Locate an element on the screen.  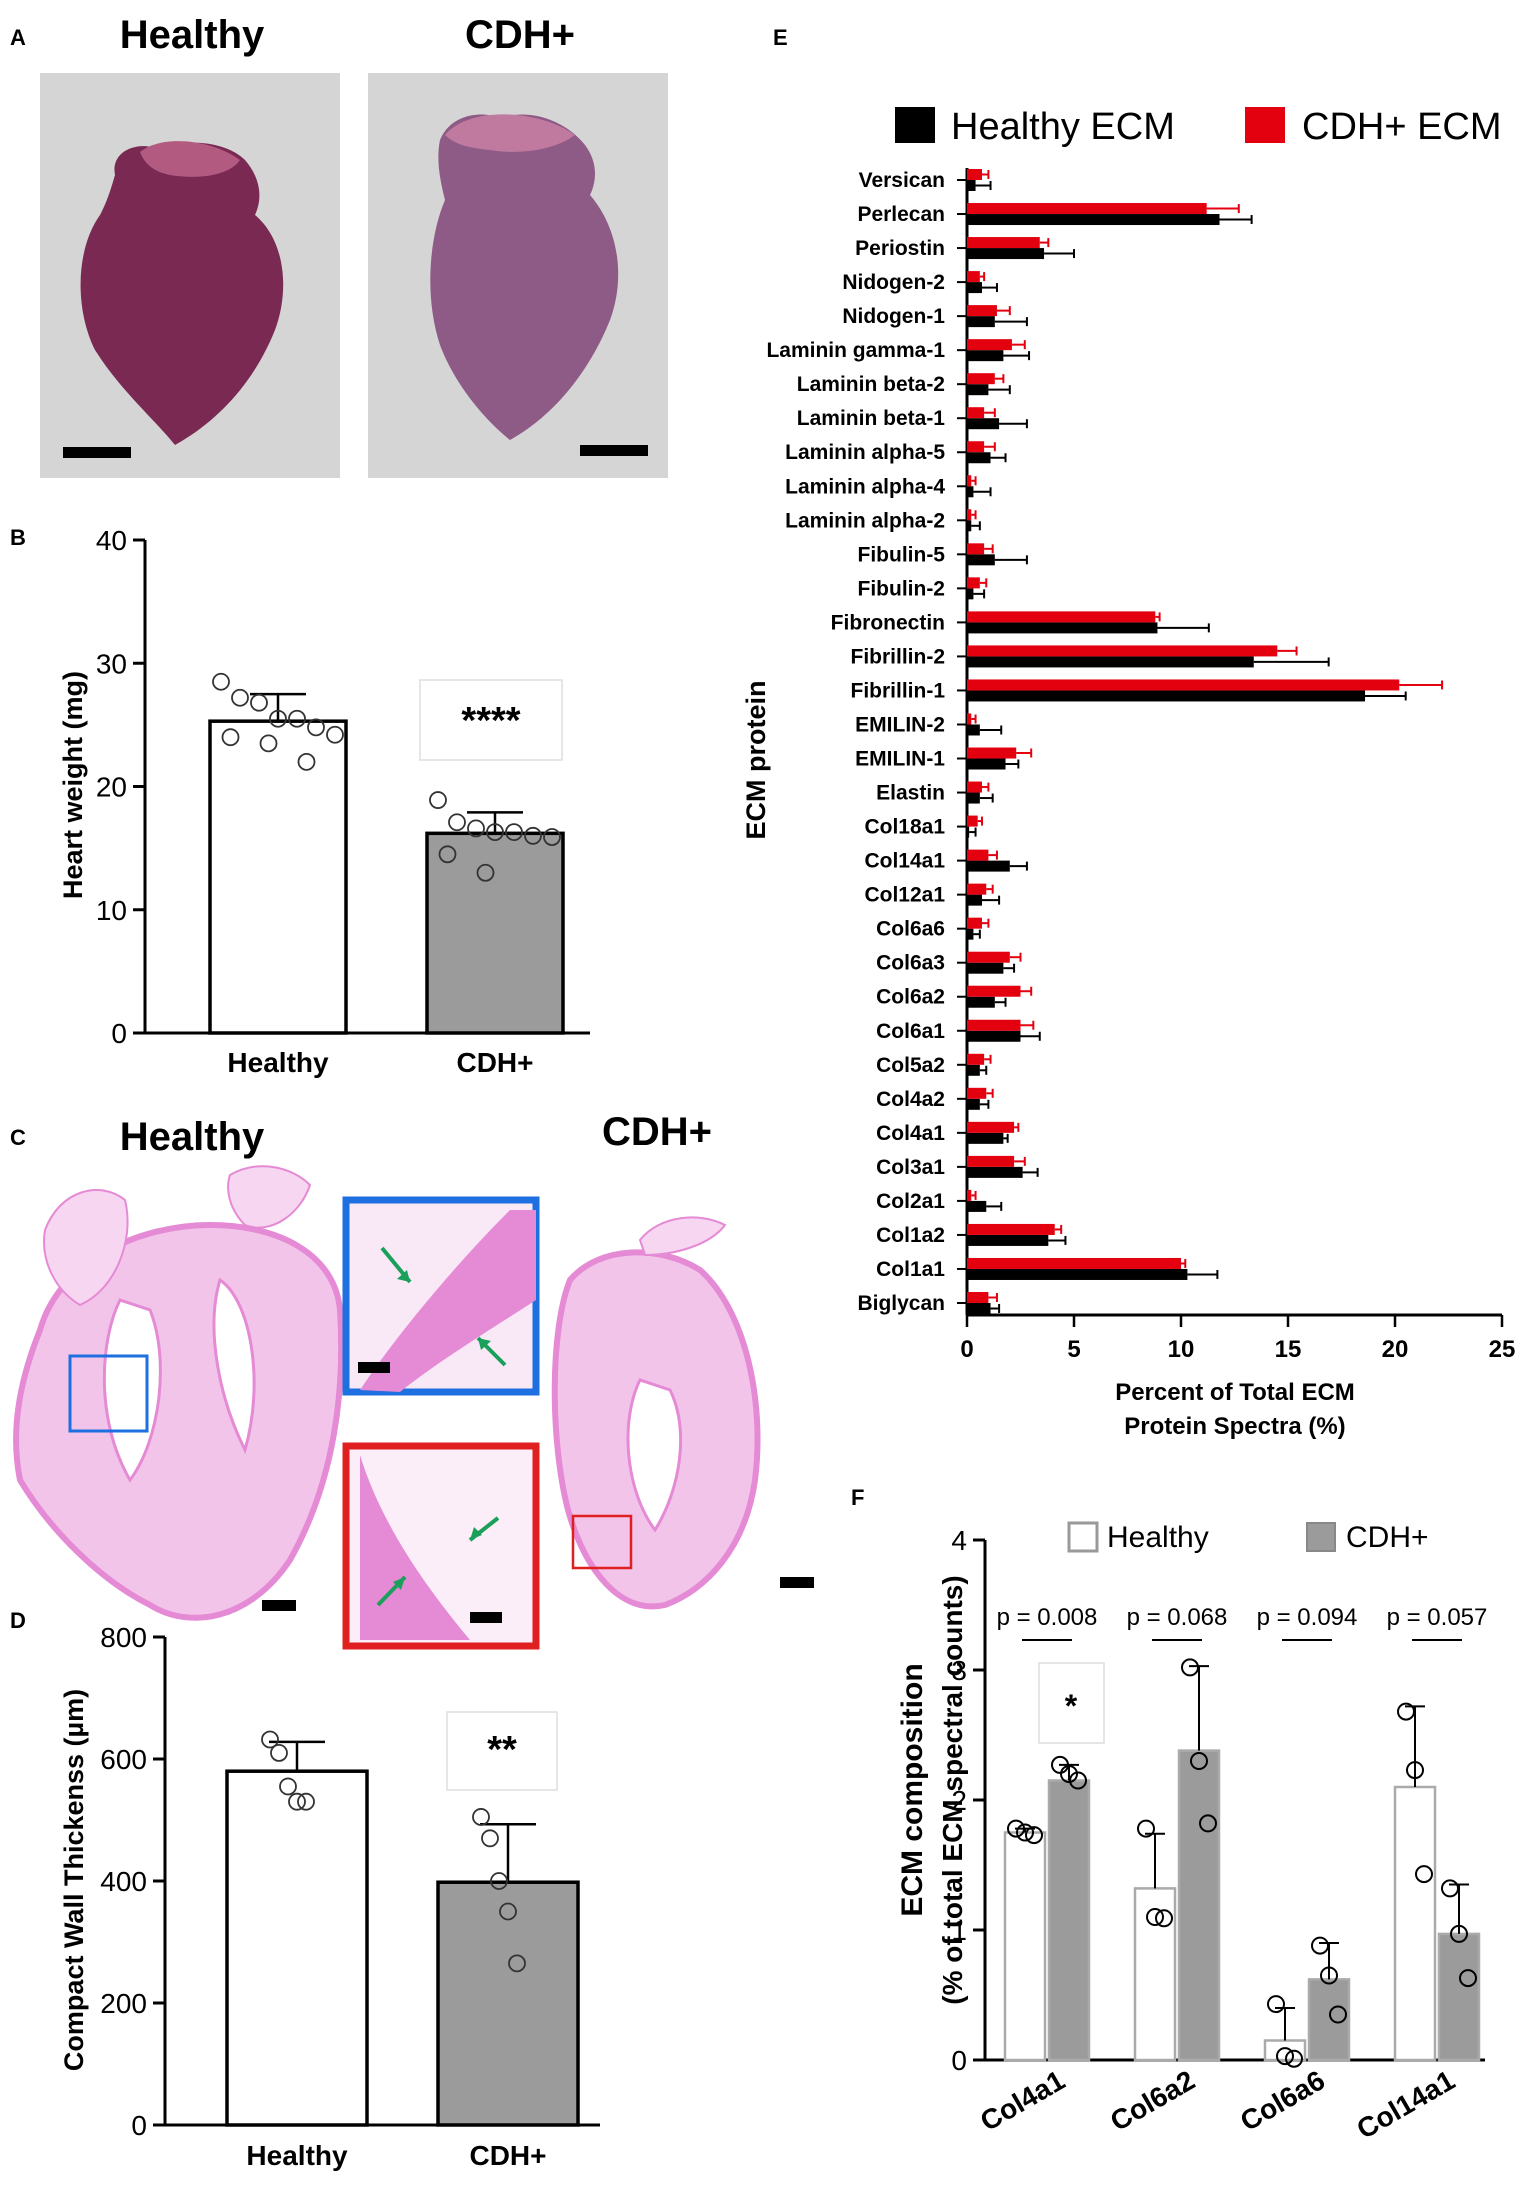
panel-e-letter: E is located at coordinates (780, 37).